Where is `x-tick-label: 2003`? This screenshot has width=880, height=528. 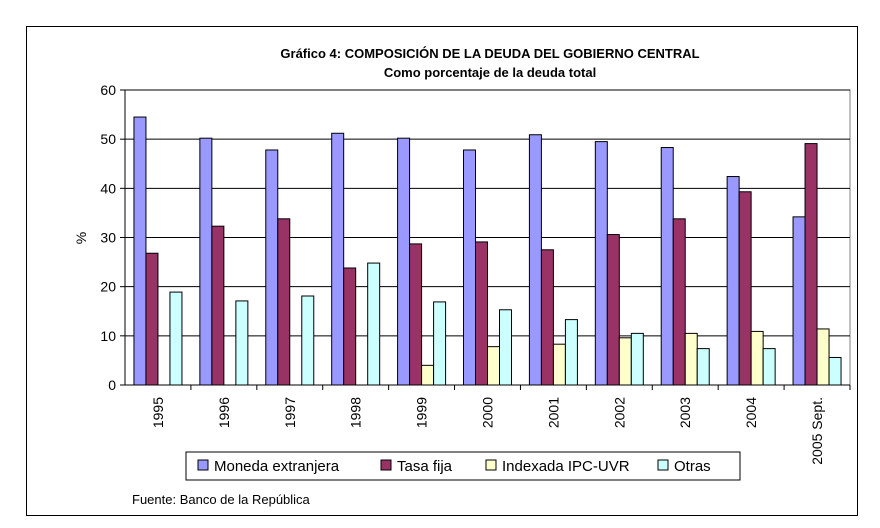
x-tick-label: 2003 is located at coordinates (685, 412).